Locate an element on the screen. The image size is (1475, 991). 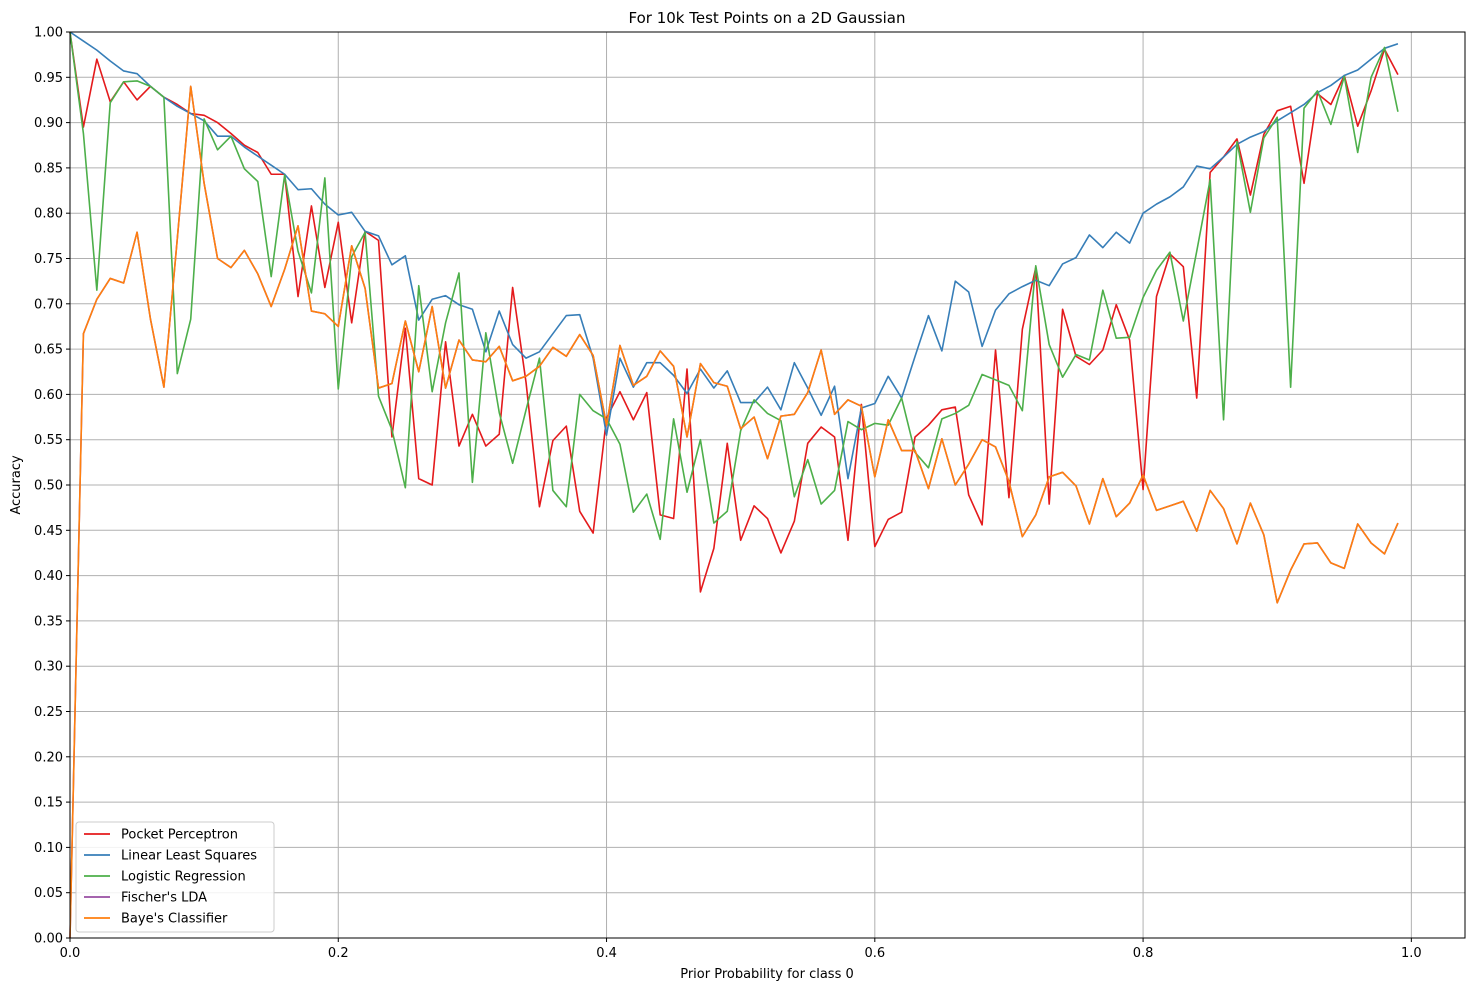
y-tick-label: 0.80 is located at coordinates (48, 214).